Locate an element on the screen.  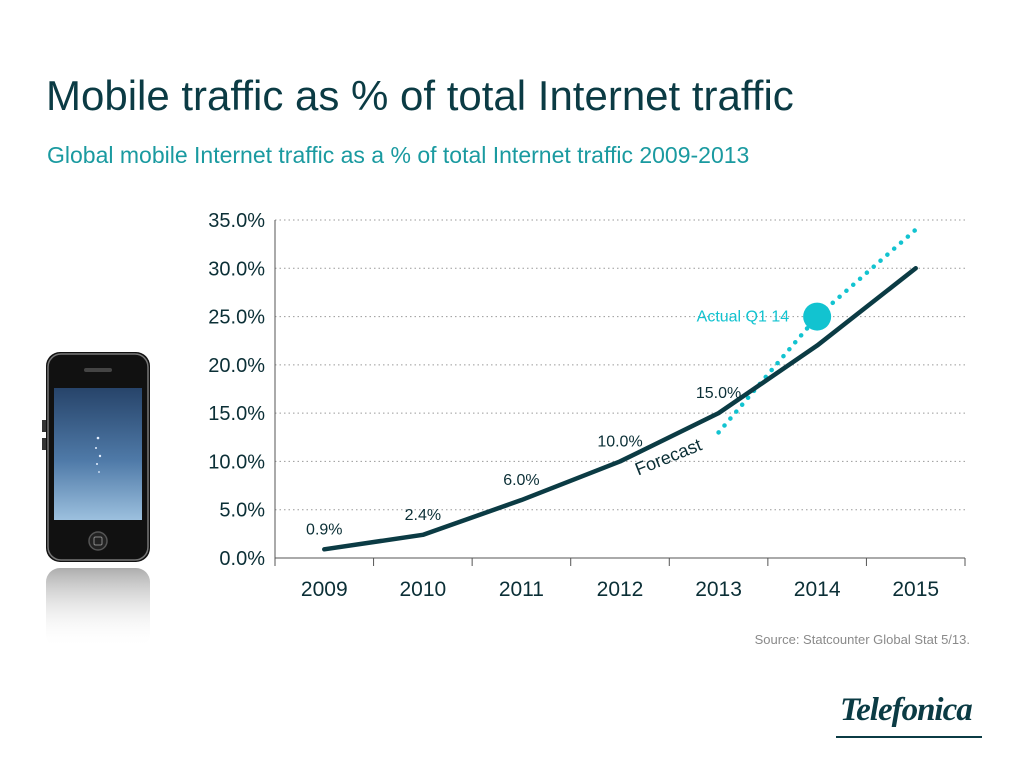
data-label: 15.0% is located at coordinates (718, 393).